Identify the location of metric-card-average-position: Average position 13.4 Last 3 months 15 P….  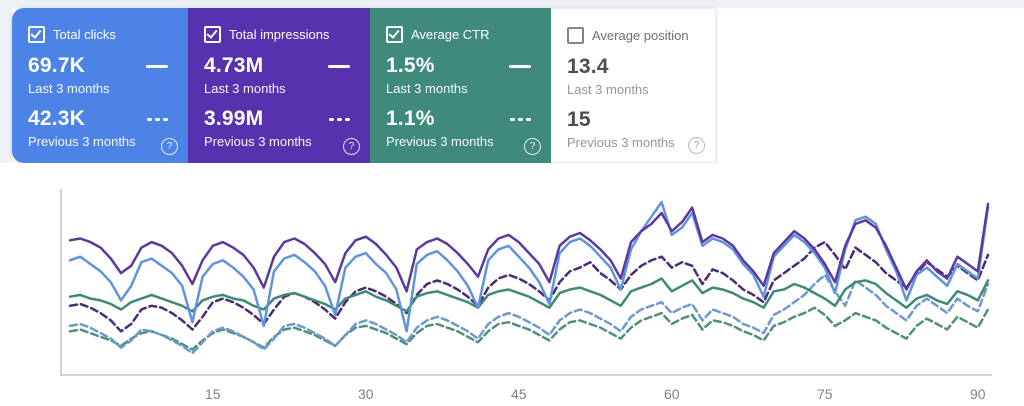
(633, 85).